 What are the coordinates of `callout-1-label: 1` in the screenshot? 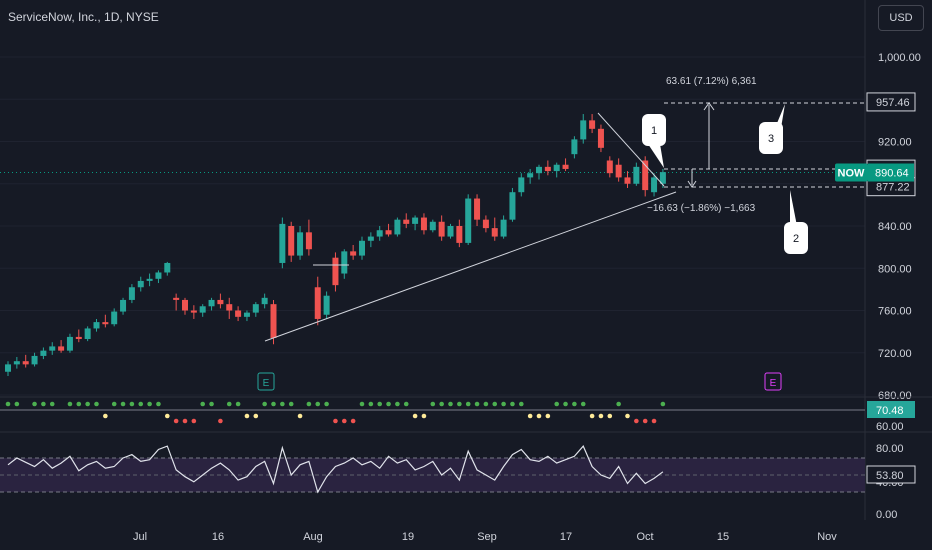 It's located at (654, 131).